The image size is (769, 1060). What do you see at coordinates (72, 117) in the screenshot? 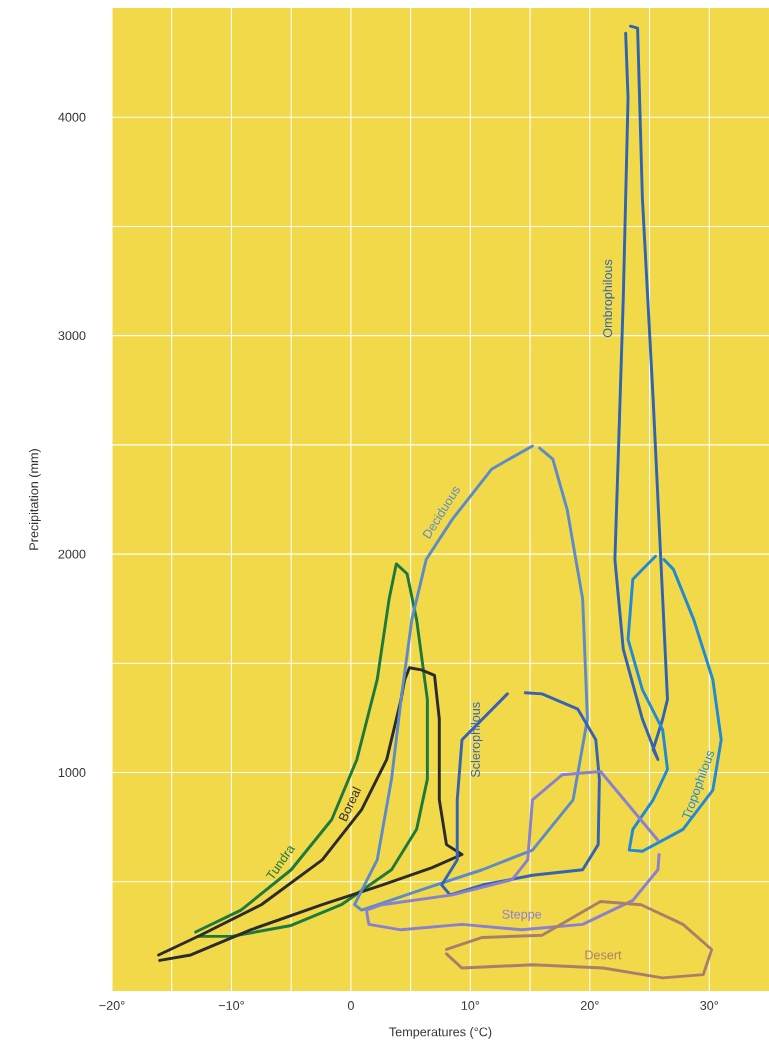
I see `y-tick-label: 4000` at bounding box center [72, 117].